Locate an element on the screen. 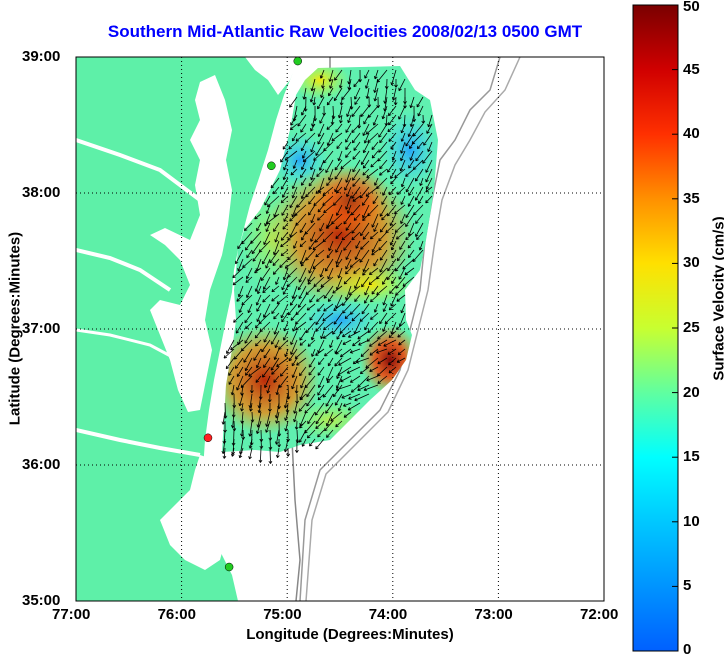 Image resolution: width=724 pixels, height=659 pixels. colorbar-tick-label: 10 is located at coordinates (691, 521).